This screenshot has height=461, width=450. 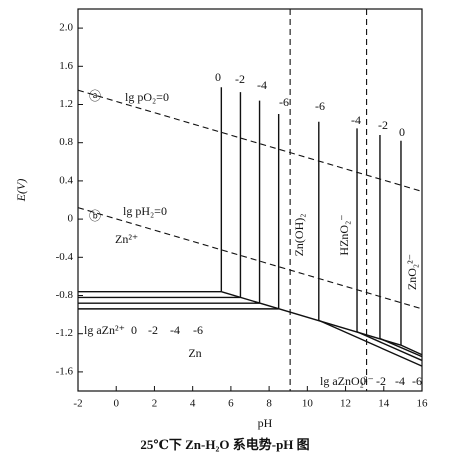 What do you see at coordinates (77, 404) in the screenshot?
I see `x-tick-label: -2` at bounding box center [77, 404].